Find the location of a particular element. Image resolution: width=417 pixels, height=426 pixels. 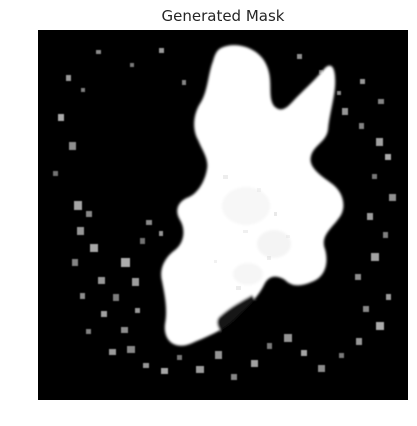

figure-title: Generated Mask is located at coordinates (223, 16).